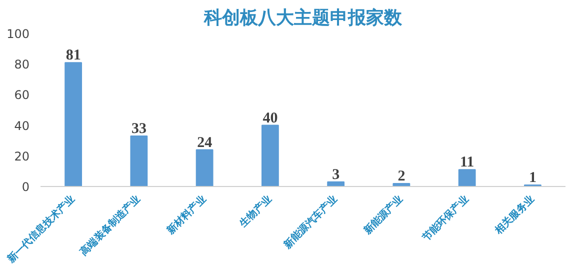 Image resolution: width=575 pixels, height=271 pixels. Describe the element at coordinates (532, 178) in the screenshot. I see `data-label: 1` at that location.